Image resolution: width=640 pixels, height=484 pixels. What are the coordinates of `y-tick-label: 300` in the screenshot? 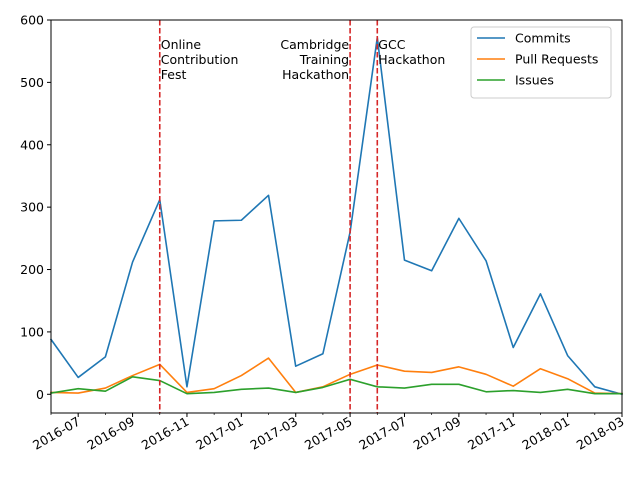 It's located at (32, 207).